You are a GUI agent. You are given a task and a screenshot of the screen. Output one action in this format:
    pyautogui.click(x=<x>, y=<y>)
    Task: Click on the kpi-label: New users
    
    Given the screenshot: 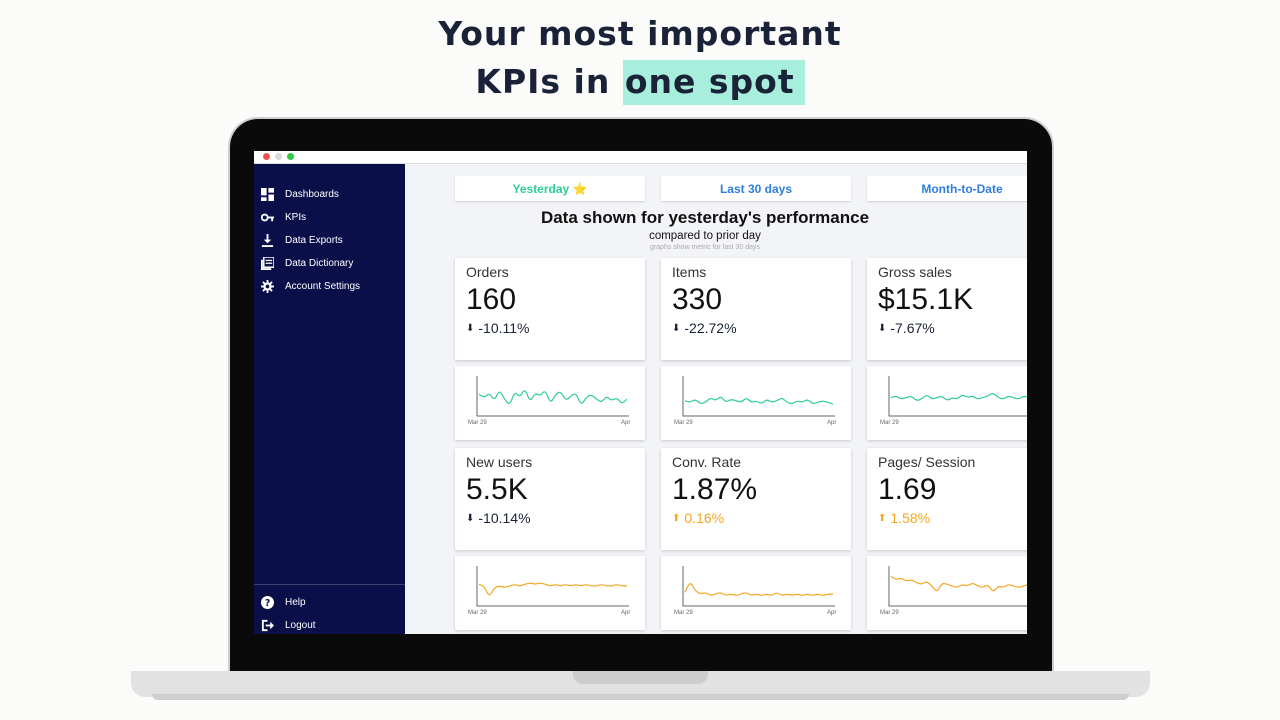 What is the action you would take?
    pyautogui.click(x=499, y=462)
    